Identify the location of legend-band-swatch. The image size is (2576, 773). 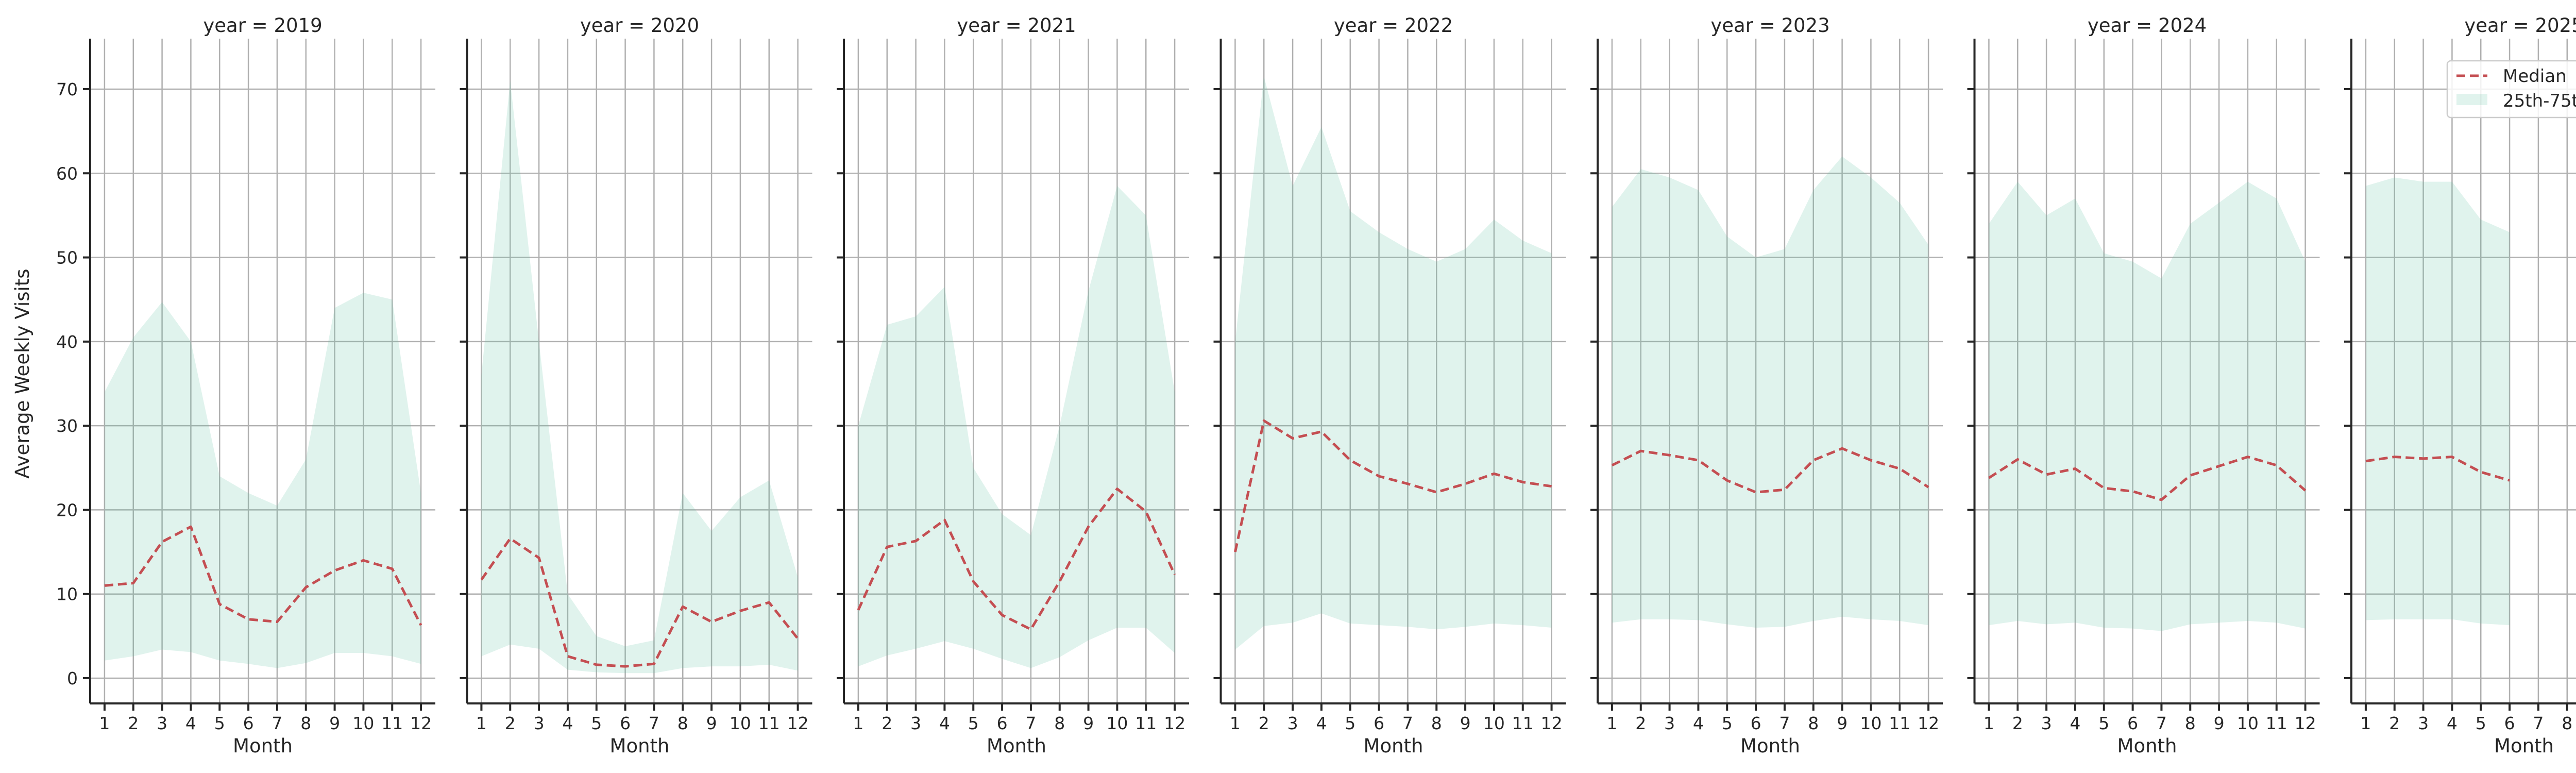
(2471, 99).